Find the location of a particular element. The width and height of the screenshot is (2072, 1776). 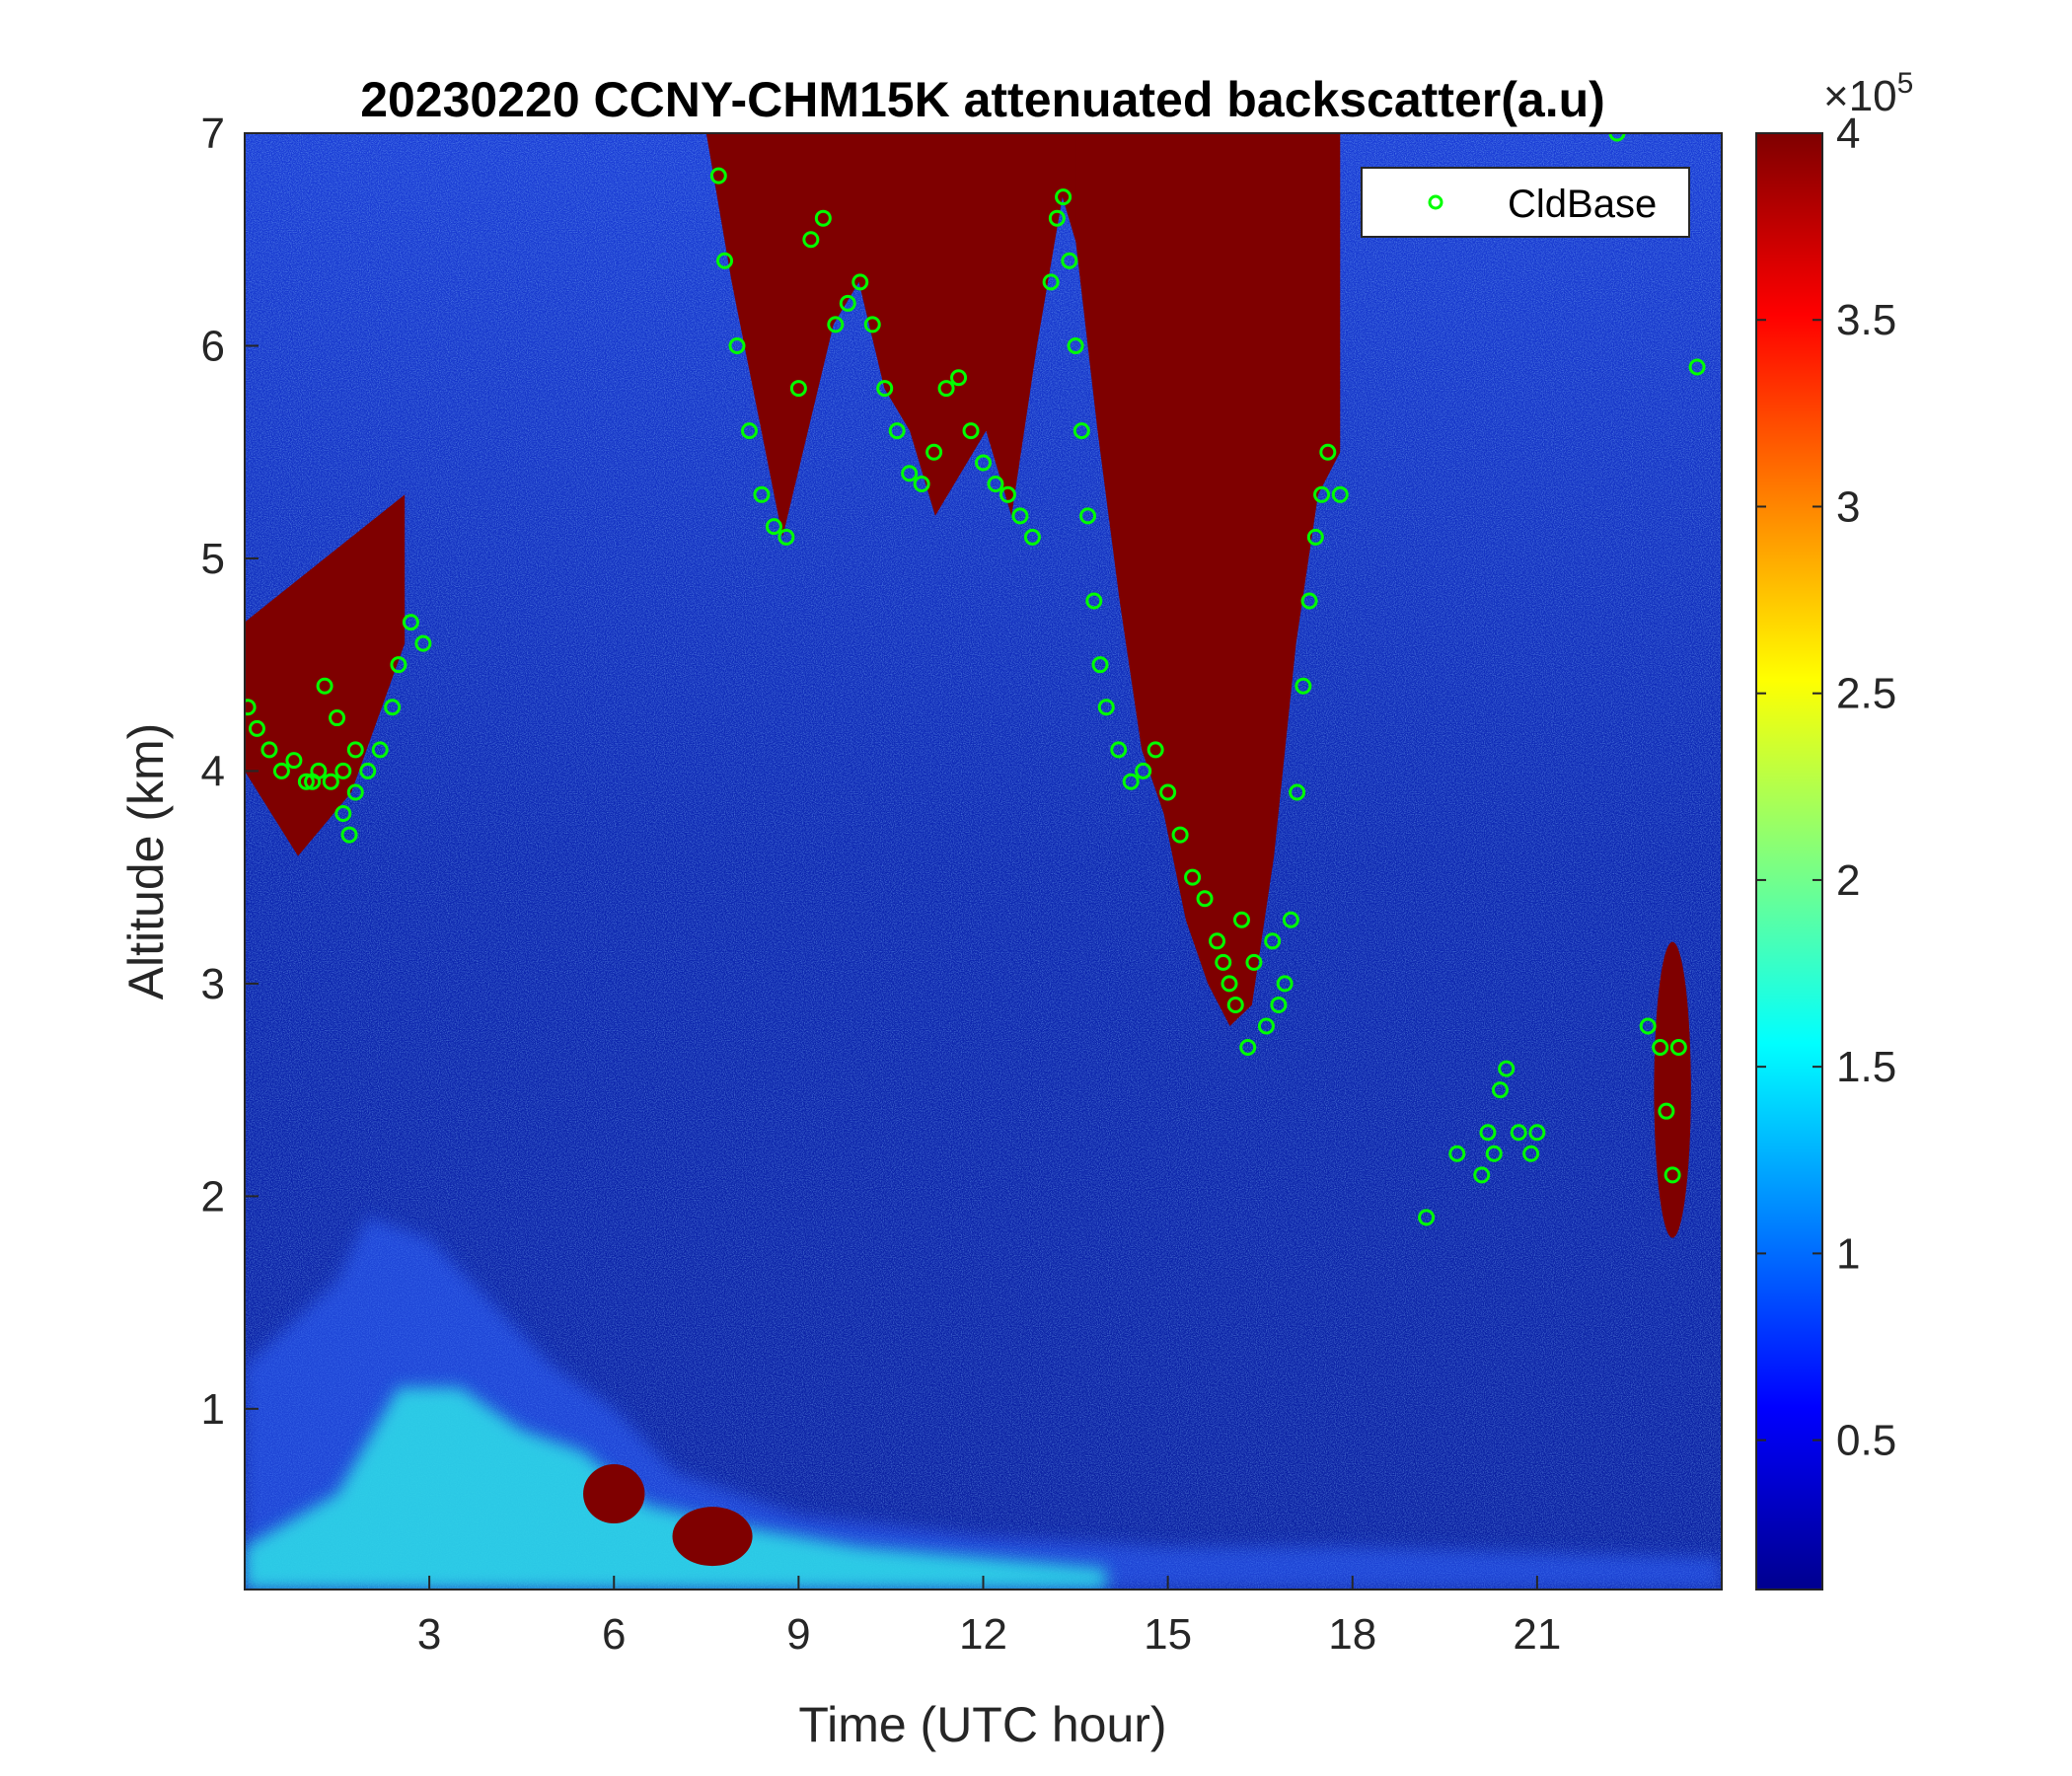

colorbar-tick-label-0: 0.5 is located at coordinates (1866, 1441).